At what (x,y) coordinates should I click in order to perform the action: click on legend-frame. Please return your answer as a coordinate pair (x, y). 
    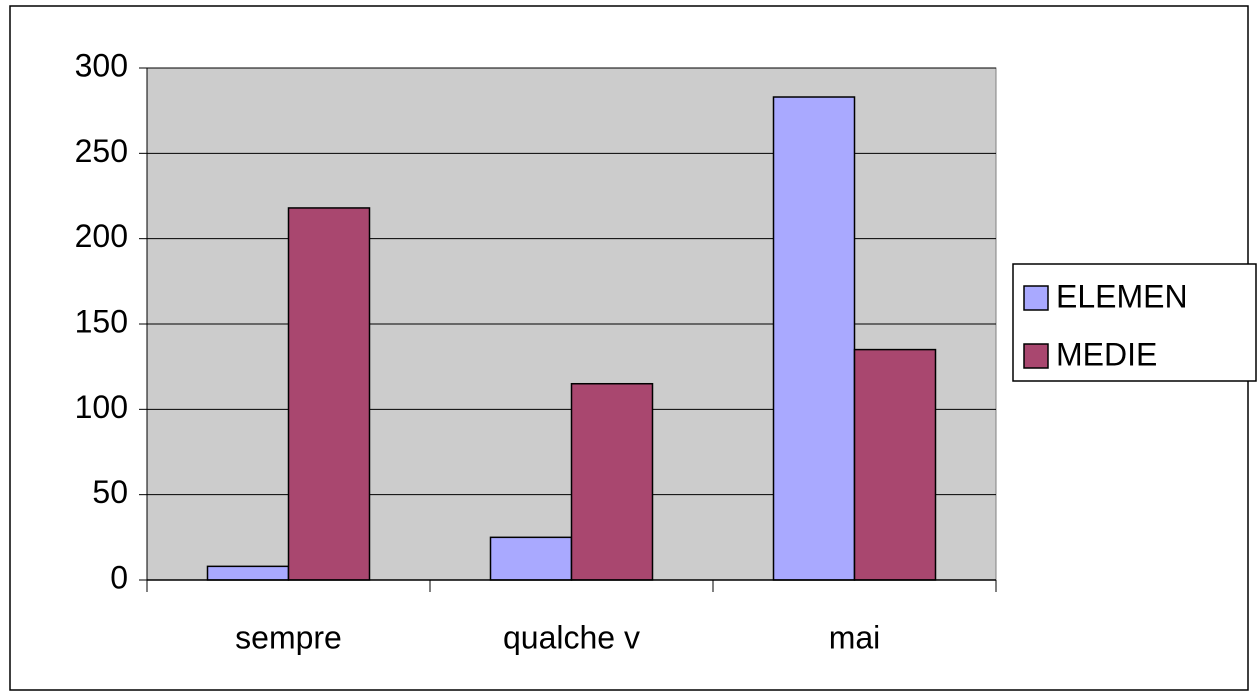
    Looking at the image, I should click on (1134, 322).